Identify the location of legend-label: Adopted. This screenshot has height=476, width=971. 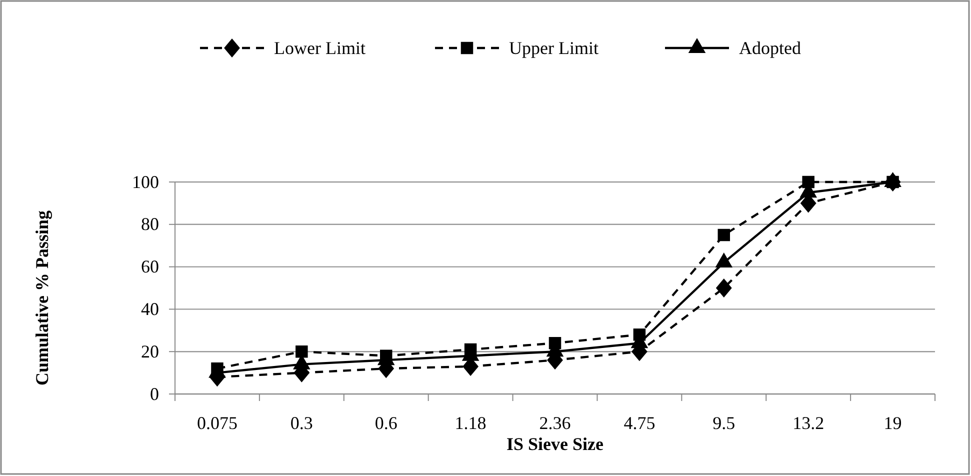
(770, 48).